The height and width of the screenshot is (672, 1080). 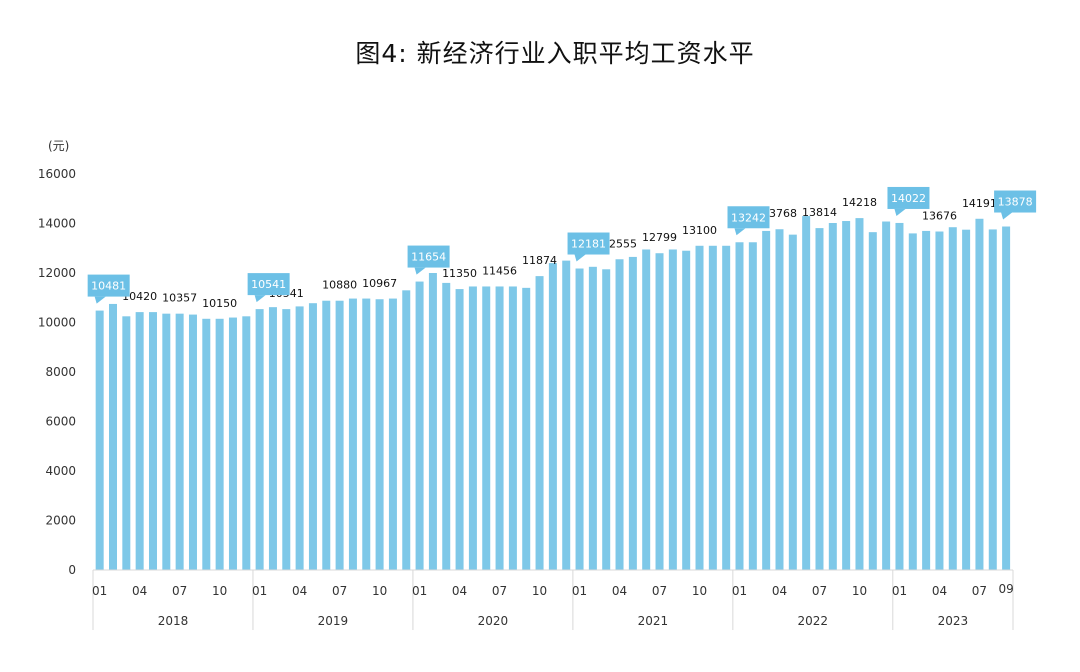 I want to click on callout-label: 13878, so click(x=1015, y=202).